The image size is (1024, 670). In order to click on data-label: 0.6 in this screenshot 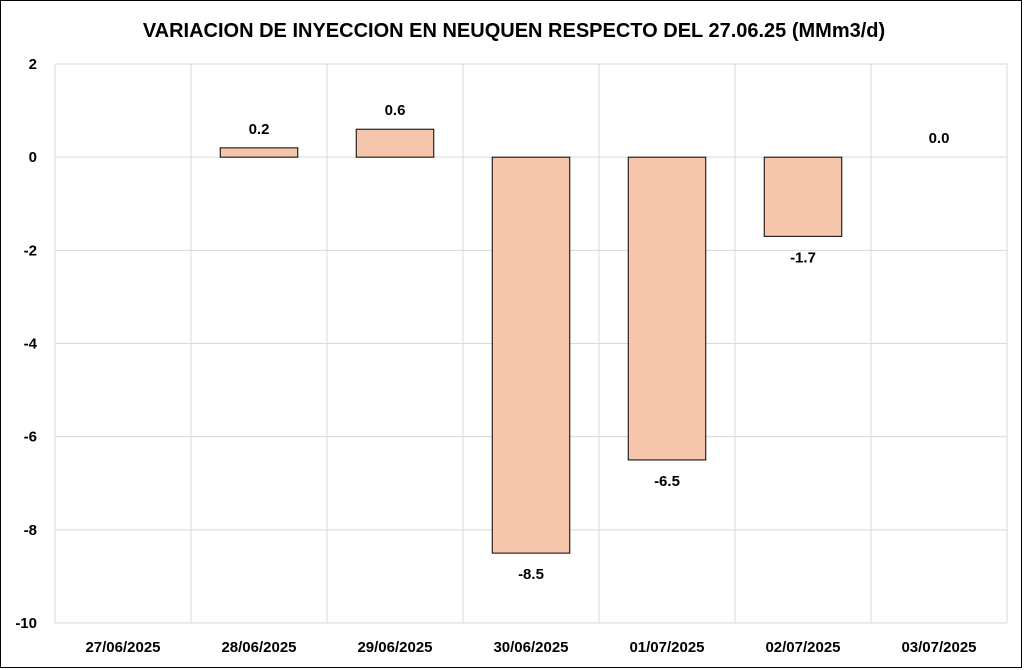, I will do `click(395, 110)`.